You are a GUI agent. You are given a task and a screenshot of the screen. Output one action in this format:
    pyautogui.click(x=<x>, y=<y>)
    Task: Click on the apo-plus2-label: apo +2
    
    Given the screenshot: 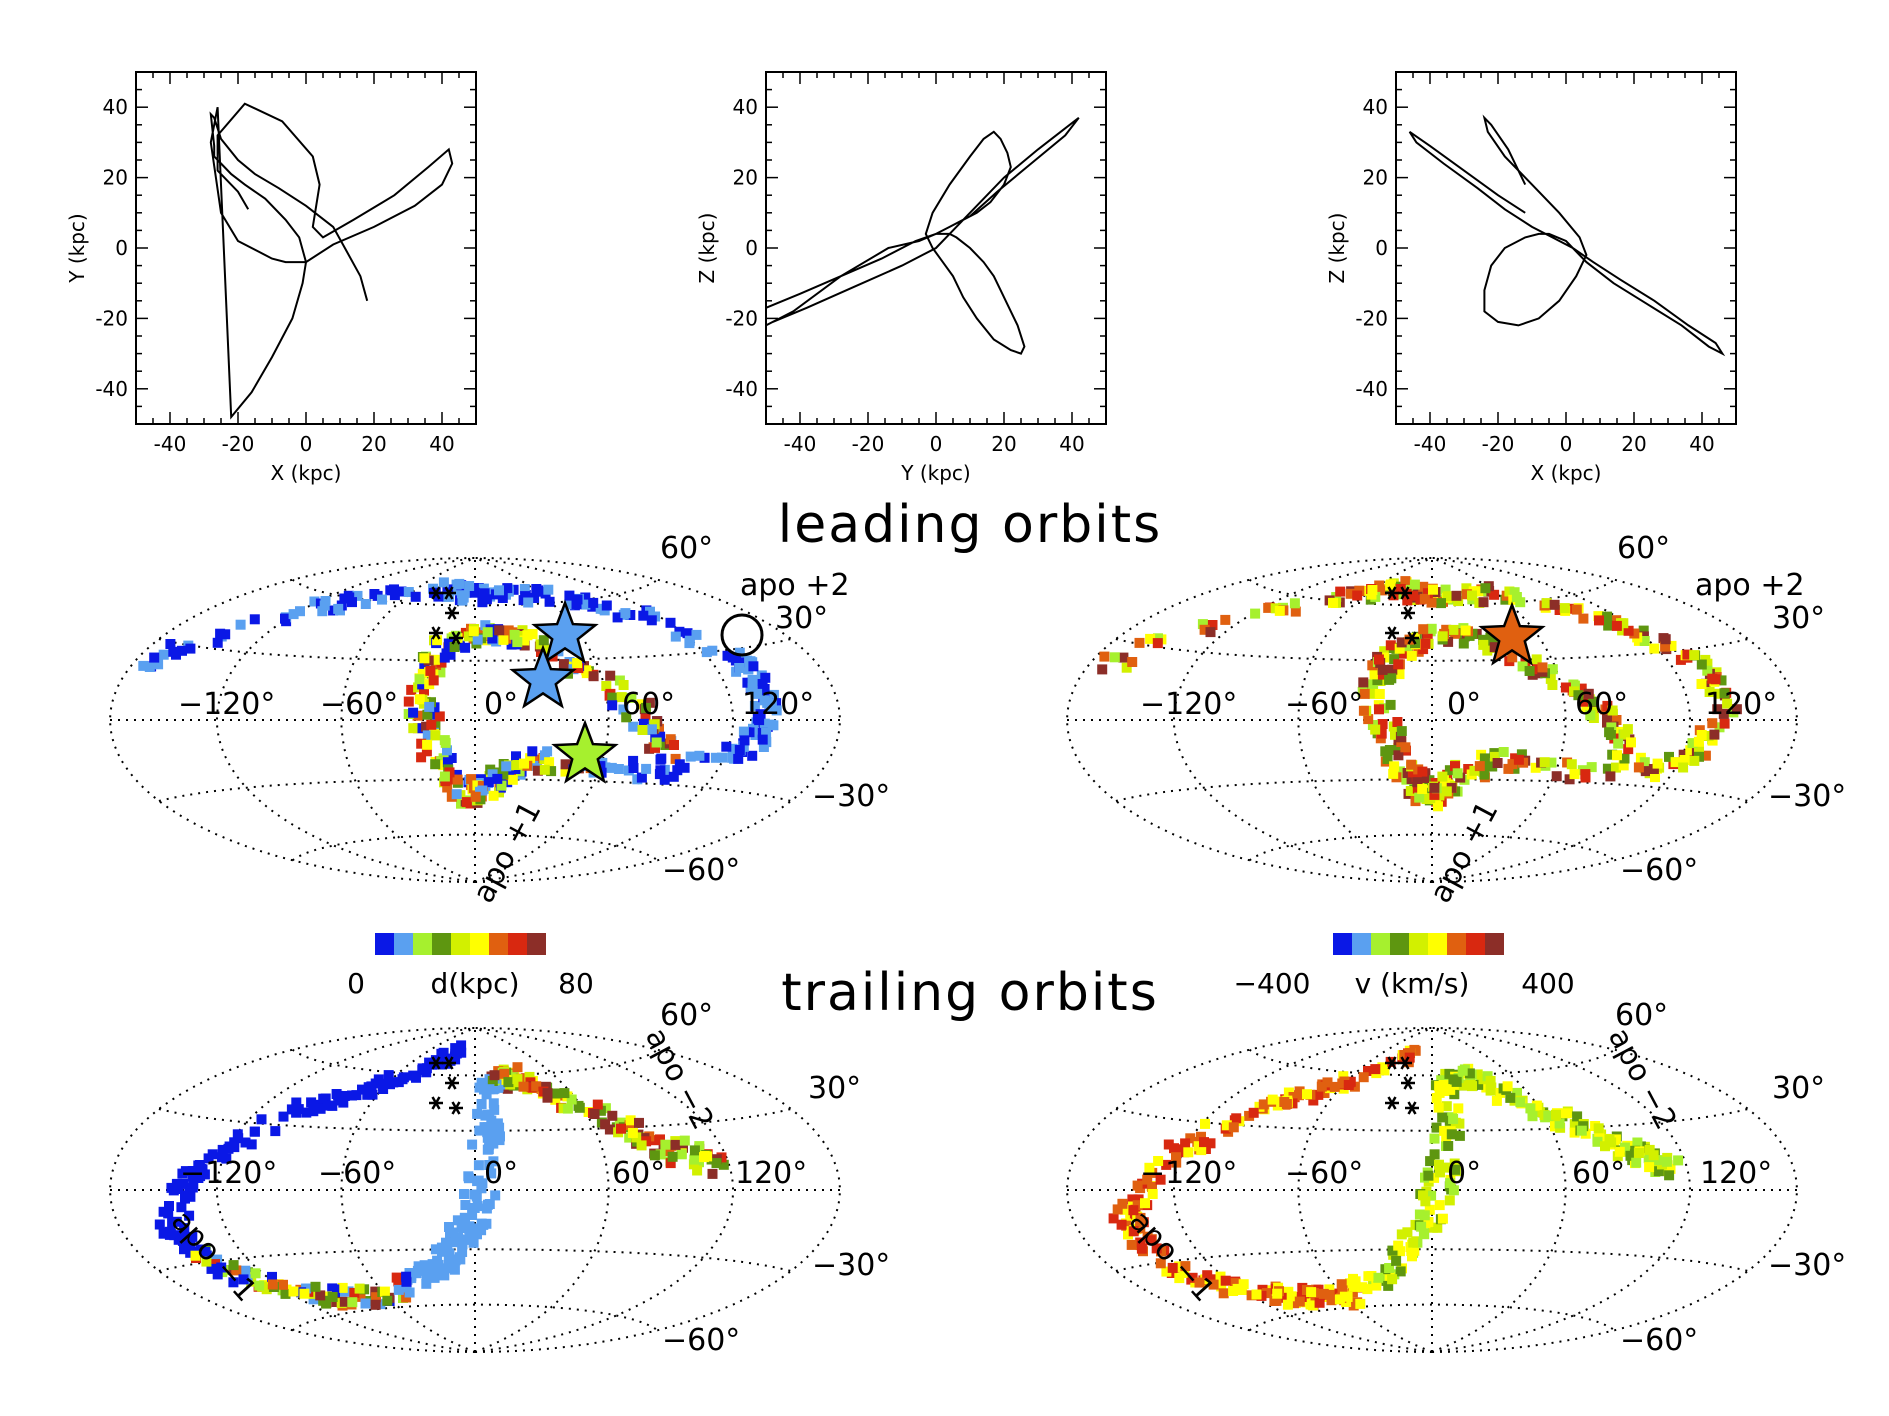 What is the action you would take?
    pyautogui.click(x=1750, y=585)
    